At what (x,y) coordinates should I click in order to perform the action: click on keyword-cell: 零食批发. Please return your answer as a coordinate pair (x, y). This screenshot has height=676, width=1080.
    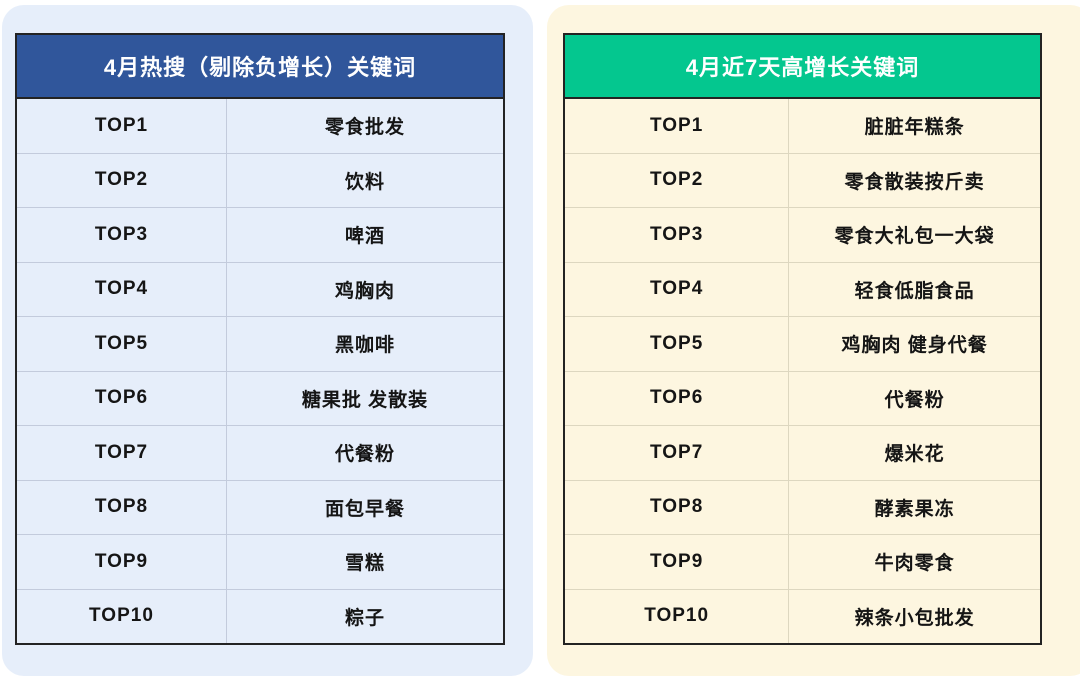
    Looking at the image, I should click on (364, 128).